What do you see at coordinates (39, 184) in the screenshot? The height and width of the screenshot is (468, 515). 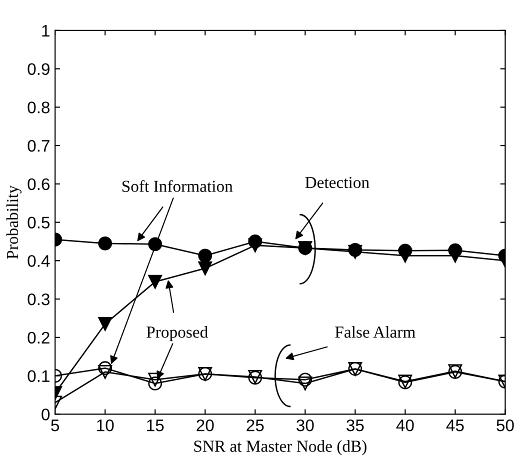 I see `y-tick-label: 0.6` at bounding box center [39, 184].